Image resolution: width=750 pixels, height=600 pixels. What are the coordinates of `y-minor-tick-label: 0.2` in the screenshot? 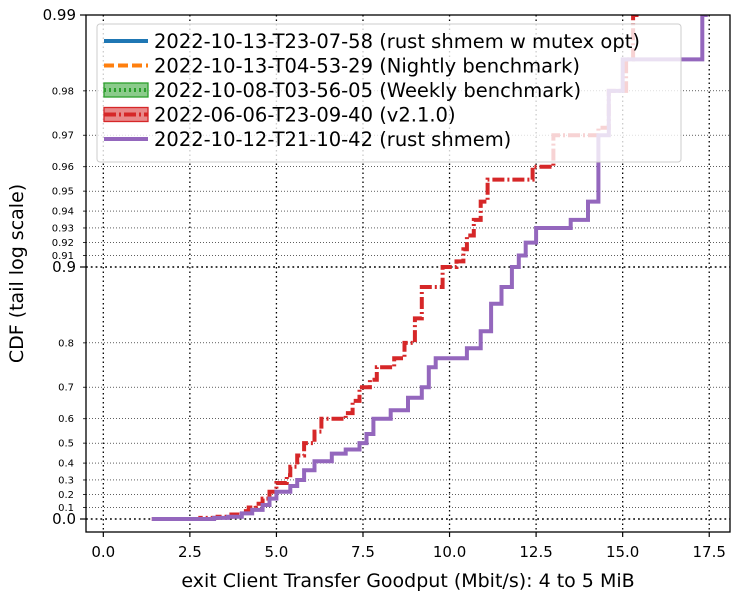 It's located at (66, 495).